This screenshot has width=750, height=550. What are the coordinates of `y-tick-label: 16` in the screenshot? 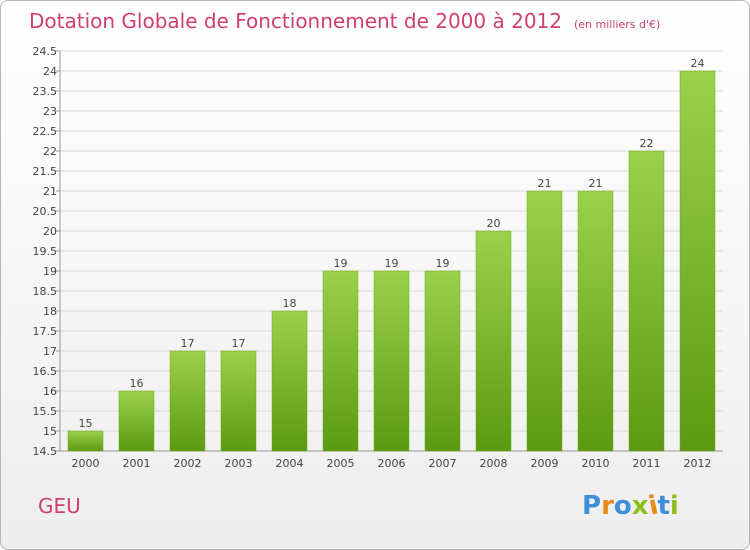 It's located at (50, 391).